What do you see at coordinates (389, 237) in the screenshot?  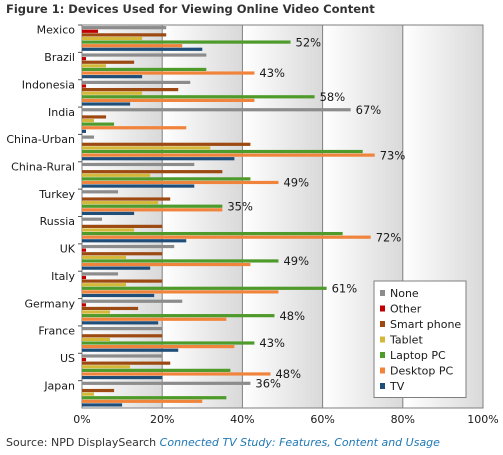 I see `data-label: 72%` at bounding box center [389, 237].